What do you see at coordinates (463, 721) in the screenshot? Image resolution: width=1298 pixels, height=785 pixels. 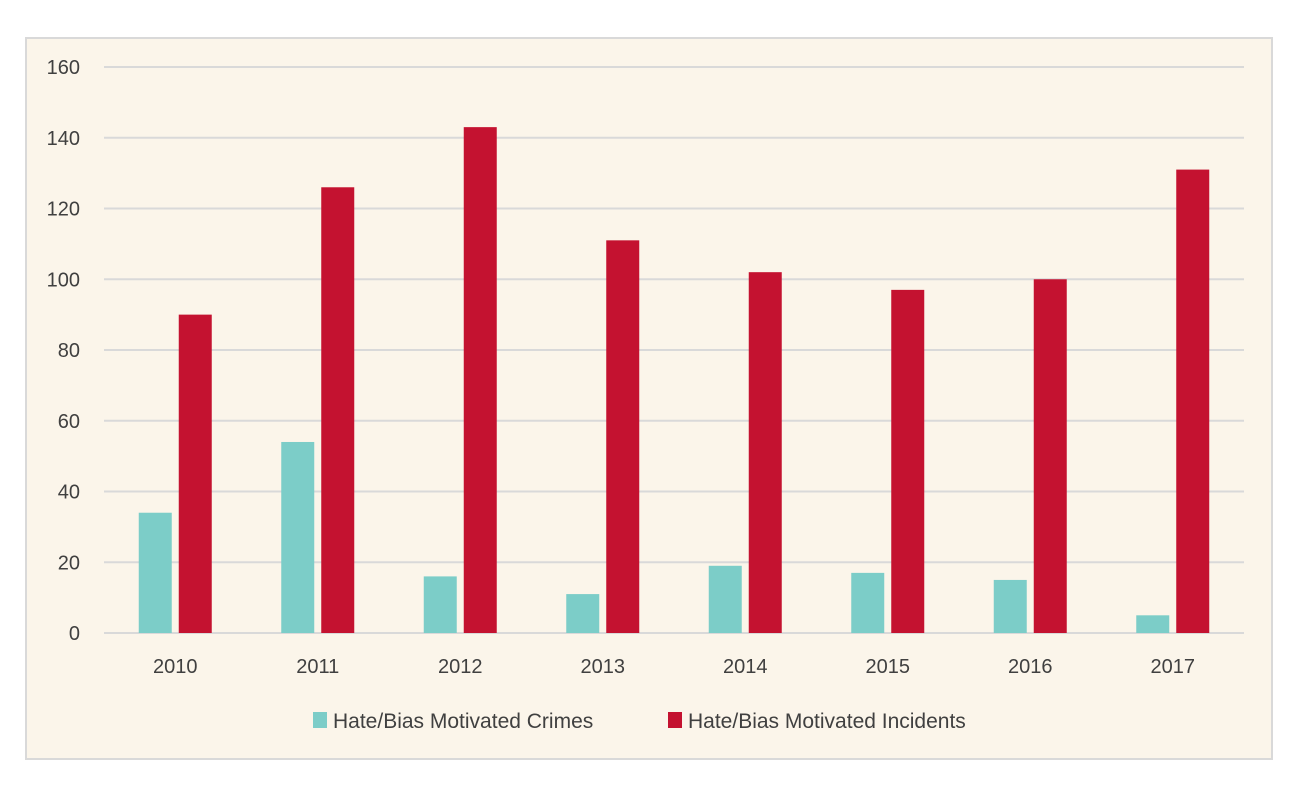 I see `legend-label: Hate/Bias Motivated Crimes` at bounding box center [463, 721].